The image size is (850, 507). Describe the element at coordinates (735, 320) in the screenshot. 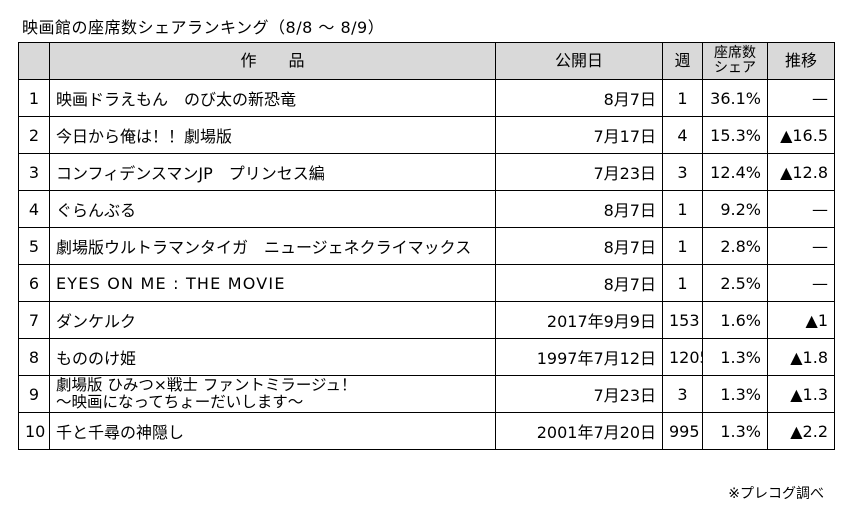

I see `share-cell: 1.6%` at that location.